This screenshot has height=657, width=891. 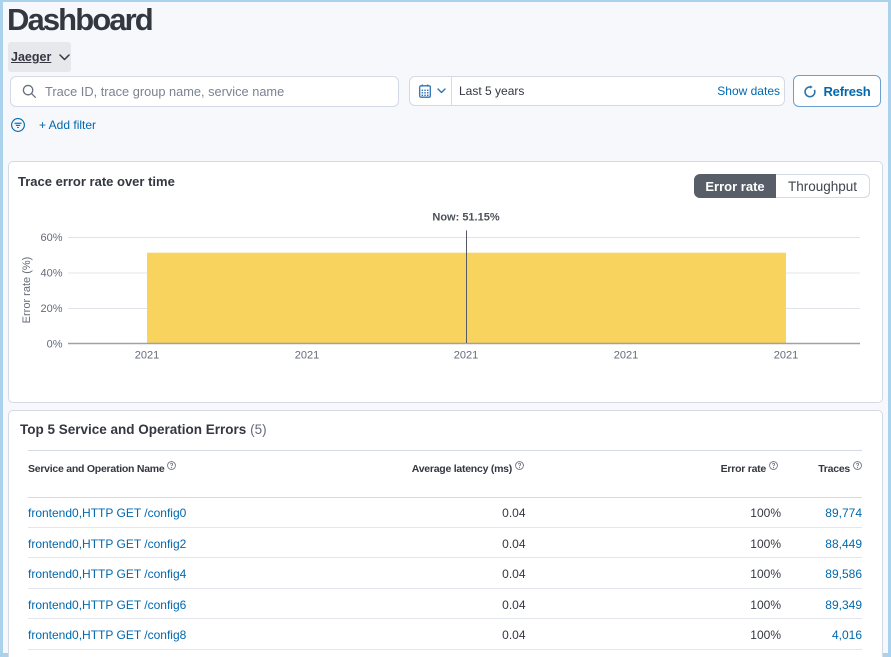 I want to click on svg-text: 0%, so click(x=55, y=345).